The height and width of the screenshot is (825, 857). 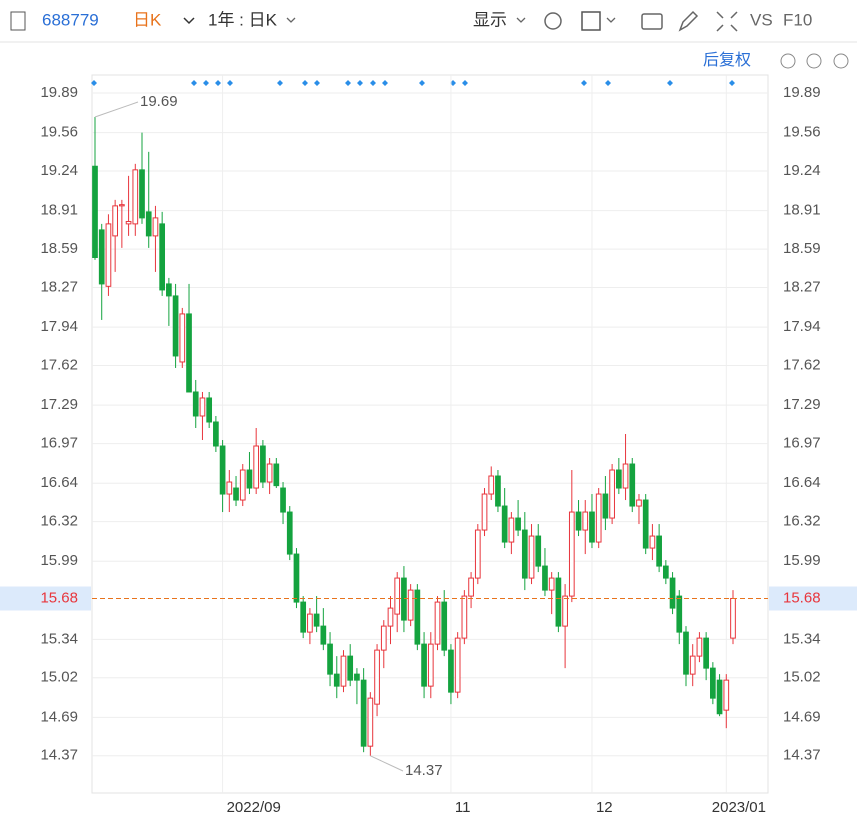 What do you see at coordinates (70, 19) in the screenshot?
I see `stock-code: 688779` at bounding box center [70, 19].